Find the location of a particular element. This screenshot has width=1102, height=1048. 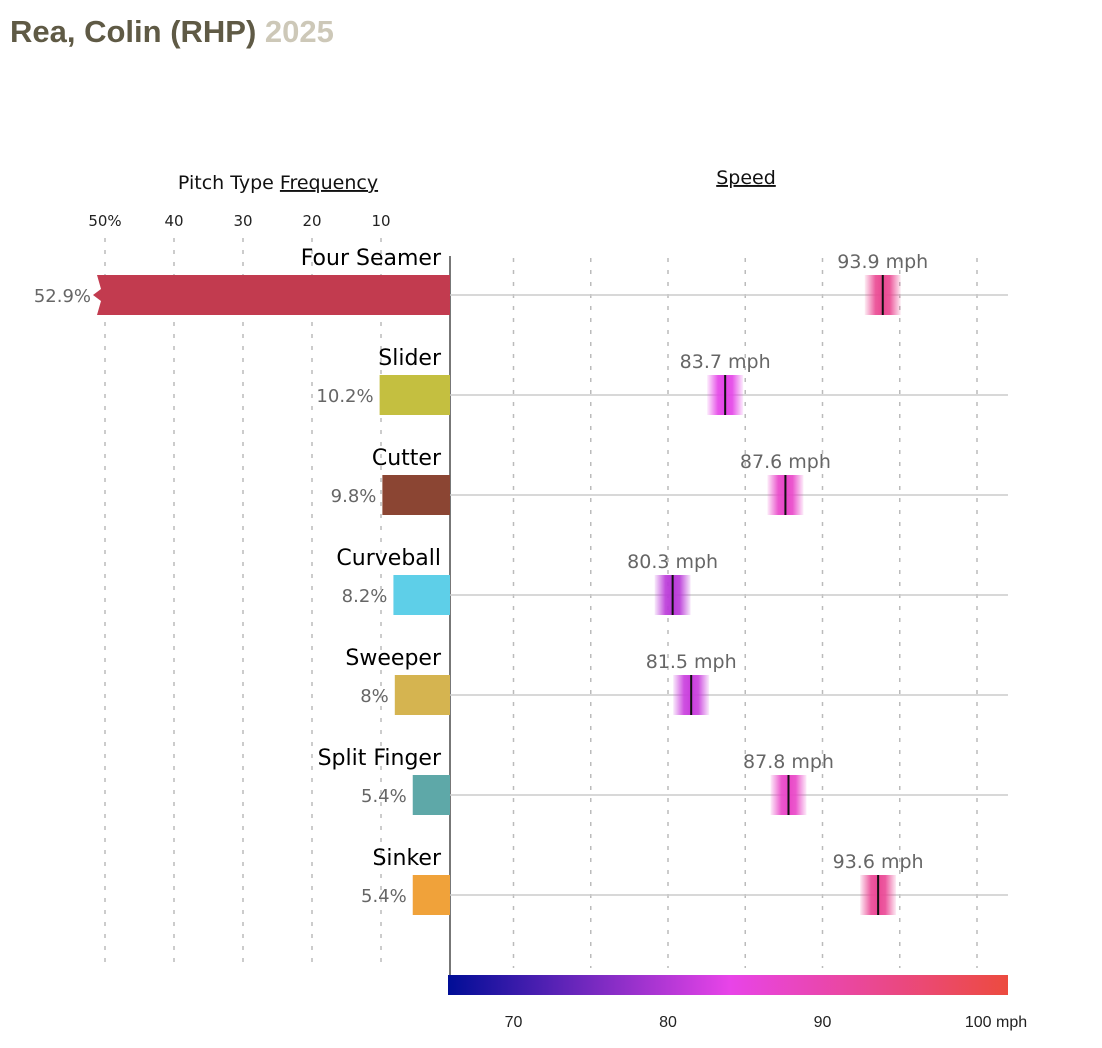

frequency-link: Frequency is located at coordinates (329, 183).